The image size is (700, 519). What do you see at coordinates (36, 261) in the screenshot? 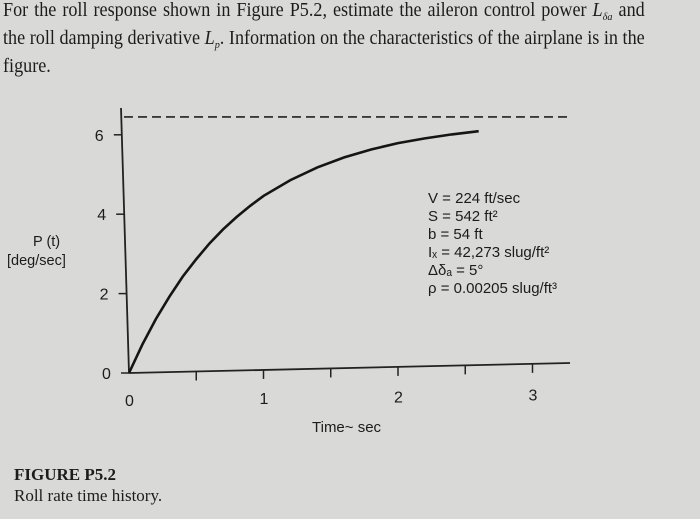
I see `y-axis-label-line2: [deg/sec]` at bounding box center [36, 261].